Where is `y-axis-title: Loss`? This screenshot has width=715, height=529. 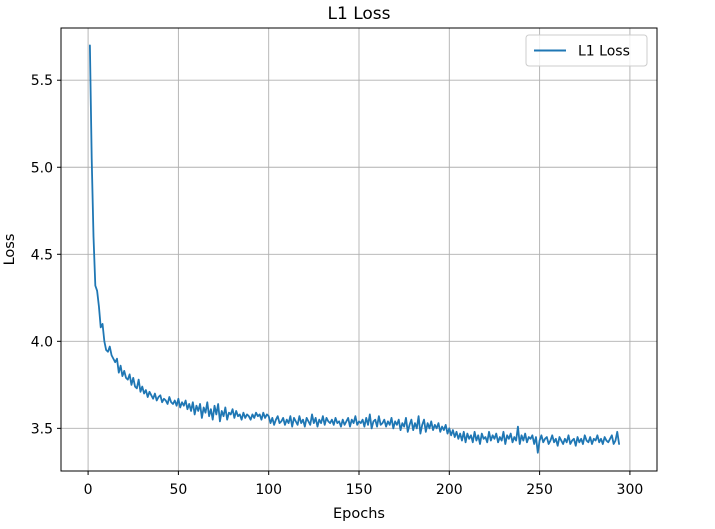 y-axis-title: Loss is located at coordinates (10, 250).